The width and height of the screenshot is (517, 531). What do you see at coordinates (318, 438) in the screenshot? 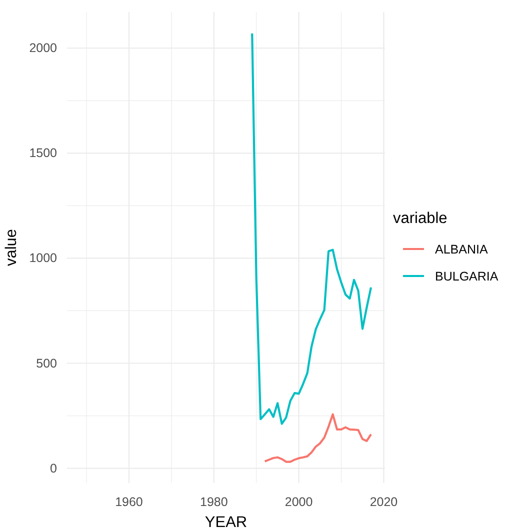
I see `line-series` at bounding box center [318, 438].